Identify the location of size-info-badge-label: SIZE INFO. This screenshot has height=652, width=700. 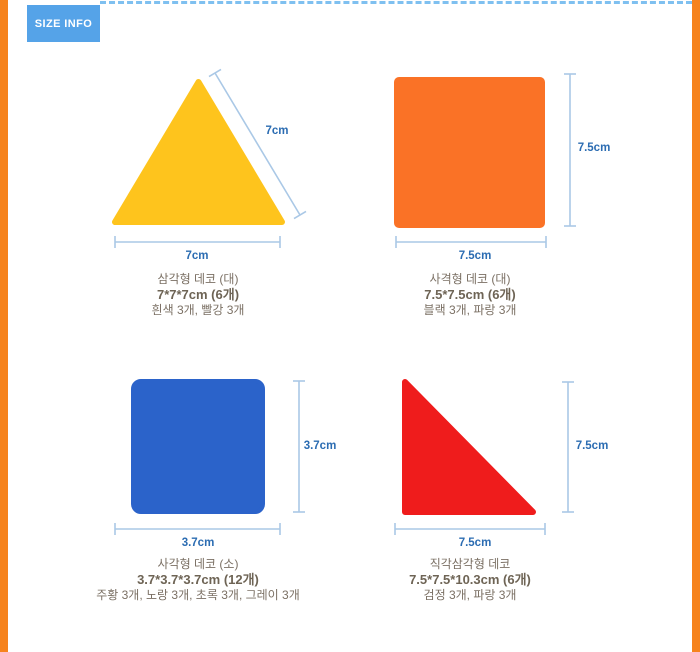
(63, 23).